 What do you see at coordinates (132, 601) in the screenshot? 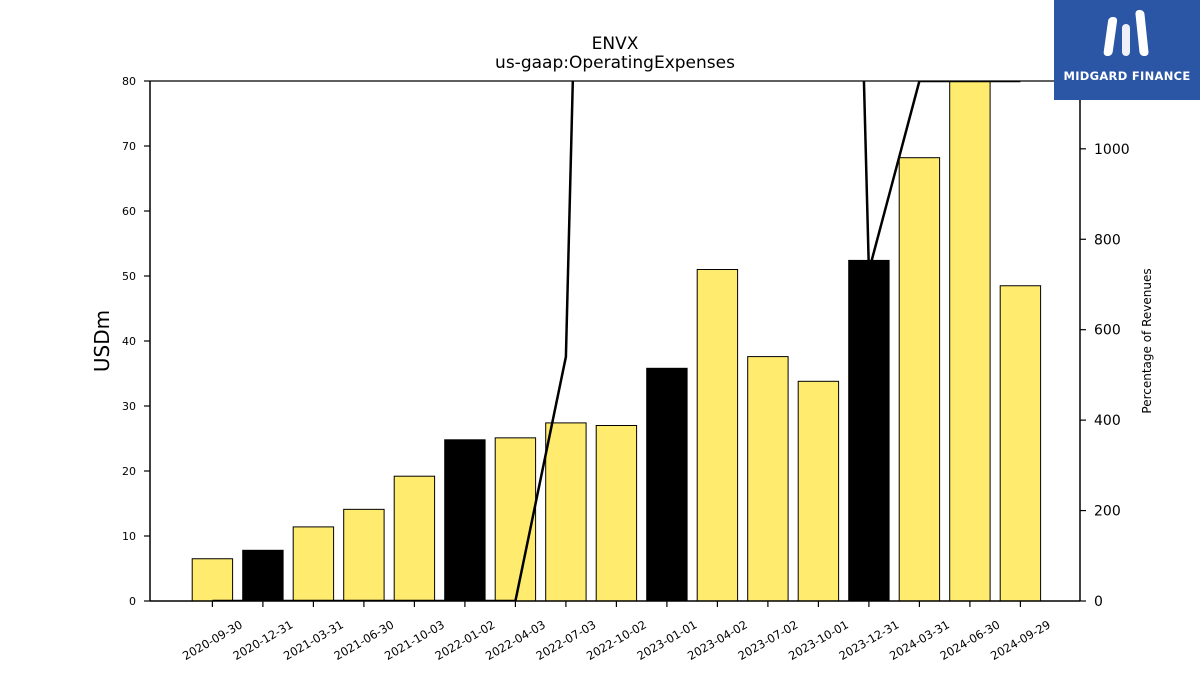
I see `y-tick-label: 0` at bounding box center [132, 601].